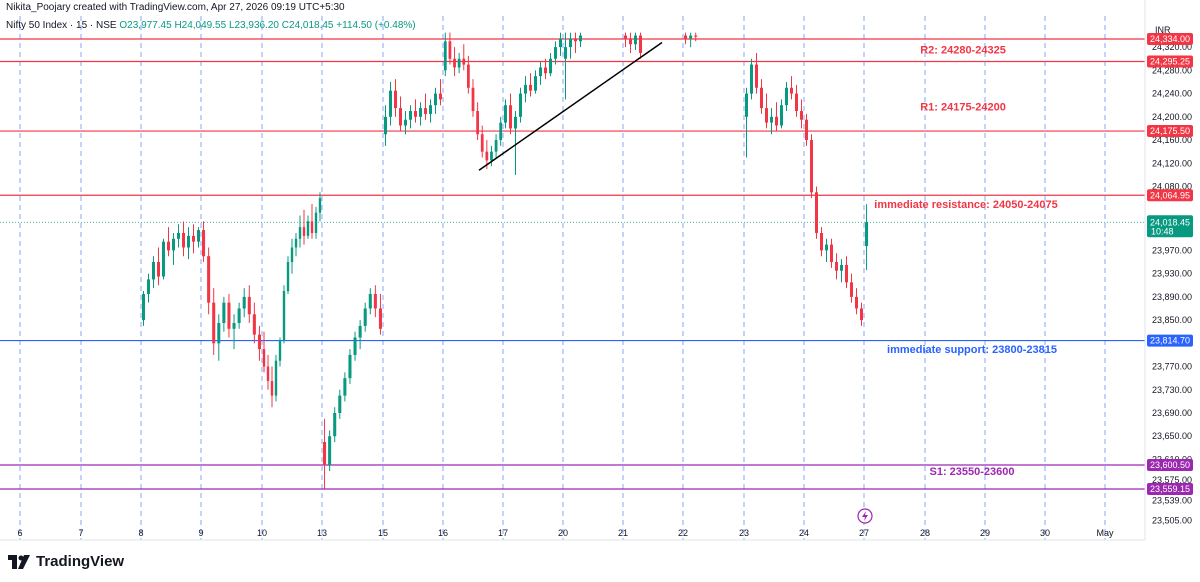 This screenshot has width=1200, height=582. I want to click on time-tick-label: 24, so click(804, 533).